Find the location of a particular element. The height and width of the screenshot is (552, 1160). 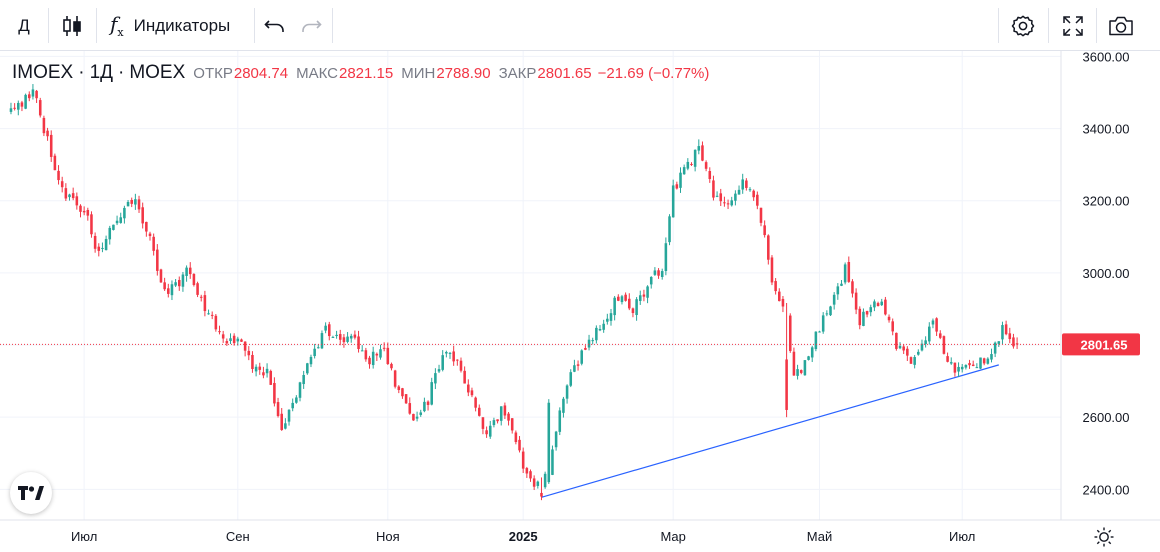

interval-button: Д is located at coordinates (24, 25).